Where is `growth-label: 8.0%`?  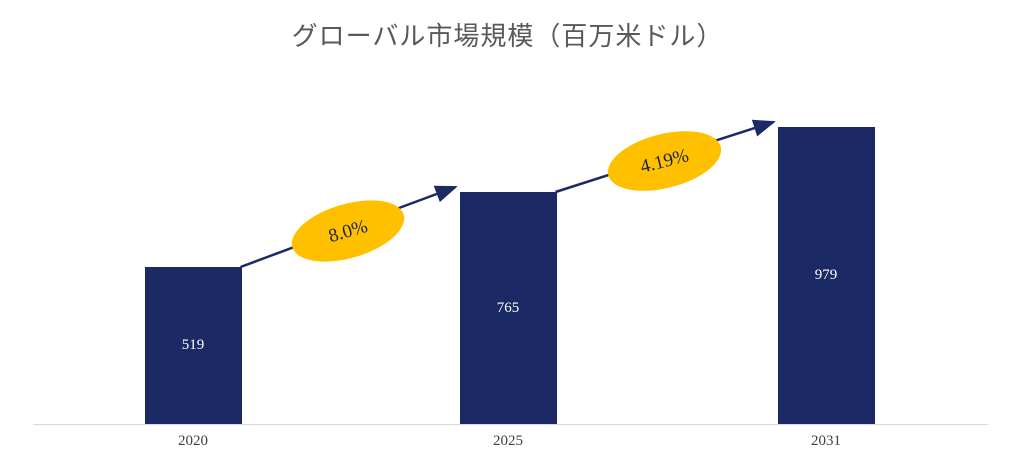 growth-label: 8.0% is located at coordinates (348, 231).